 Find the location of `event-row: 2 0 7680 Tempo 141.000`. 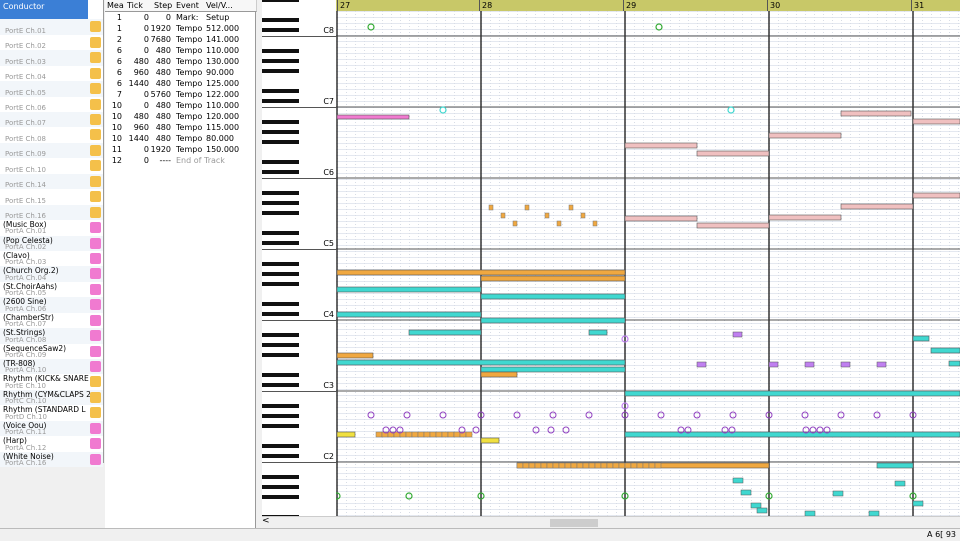

event-row: 2 0 7680 Tempo 141.000 is located at coordinates (180, 39).